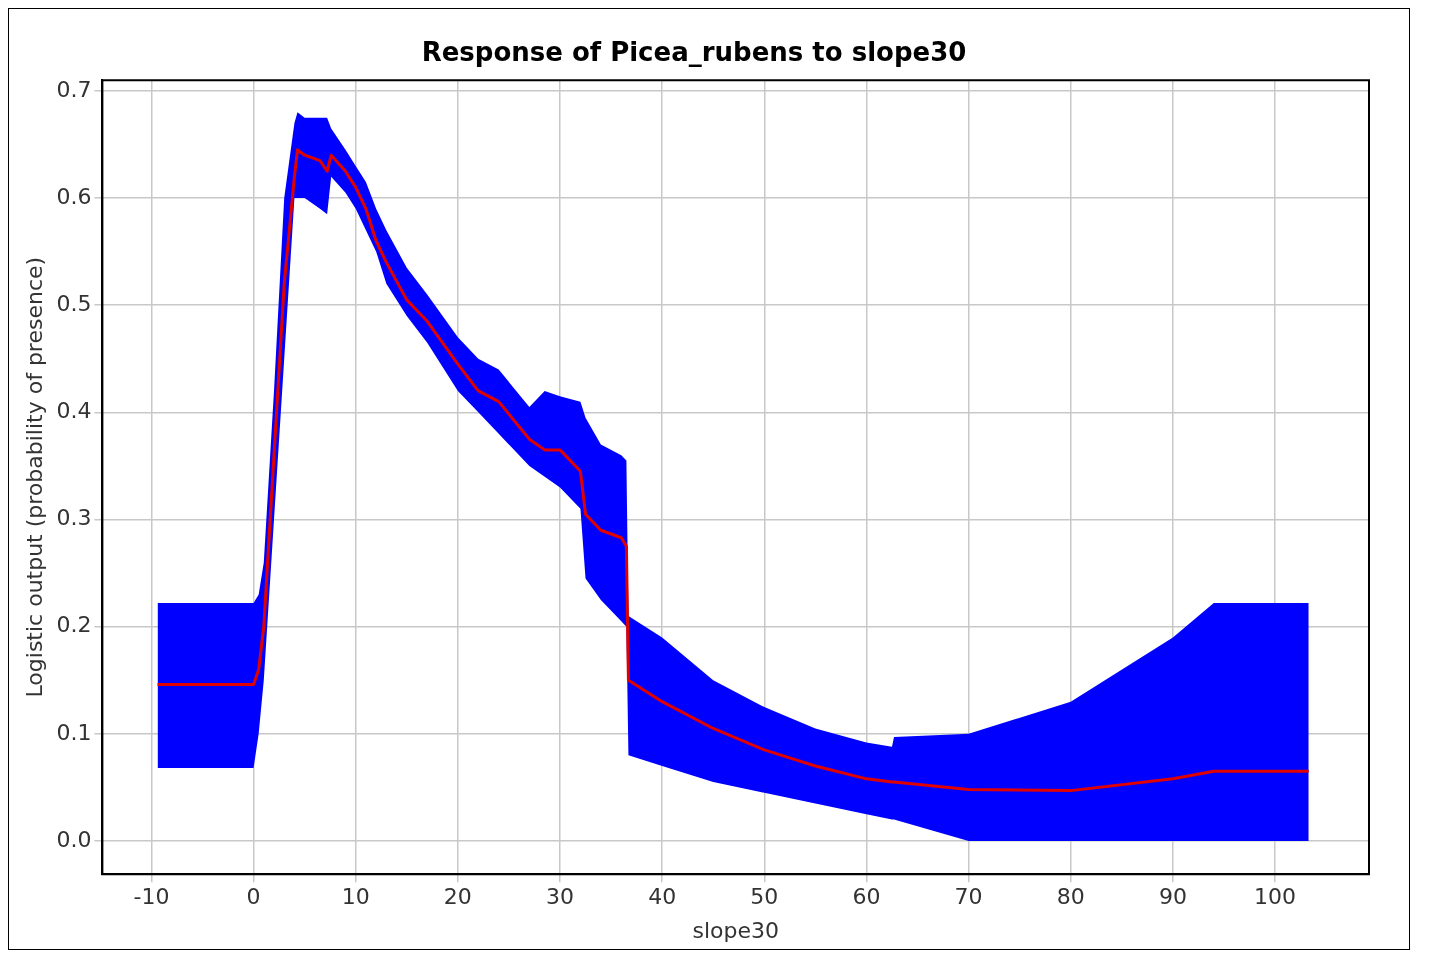 The width and height of the screenshot is (1436, 966). What do you see at coordinates (355, 897) in the screenshot?
I see `x-tick-label: 10` at bounding box center [355, 897].